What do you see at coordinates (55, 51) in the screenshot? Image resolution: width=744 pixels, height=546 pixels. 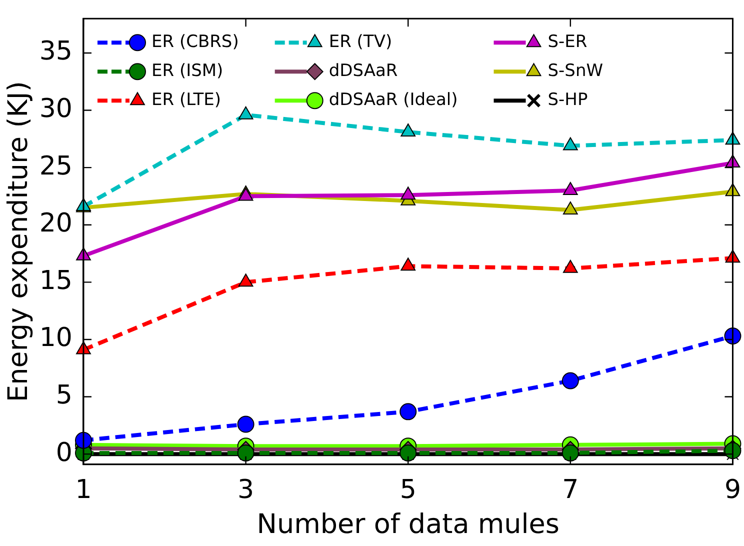 I see `y-tick-label: 35` at bounding box center [55, 51].